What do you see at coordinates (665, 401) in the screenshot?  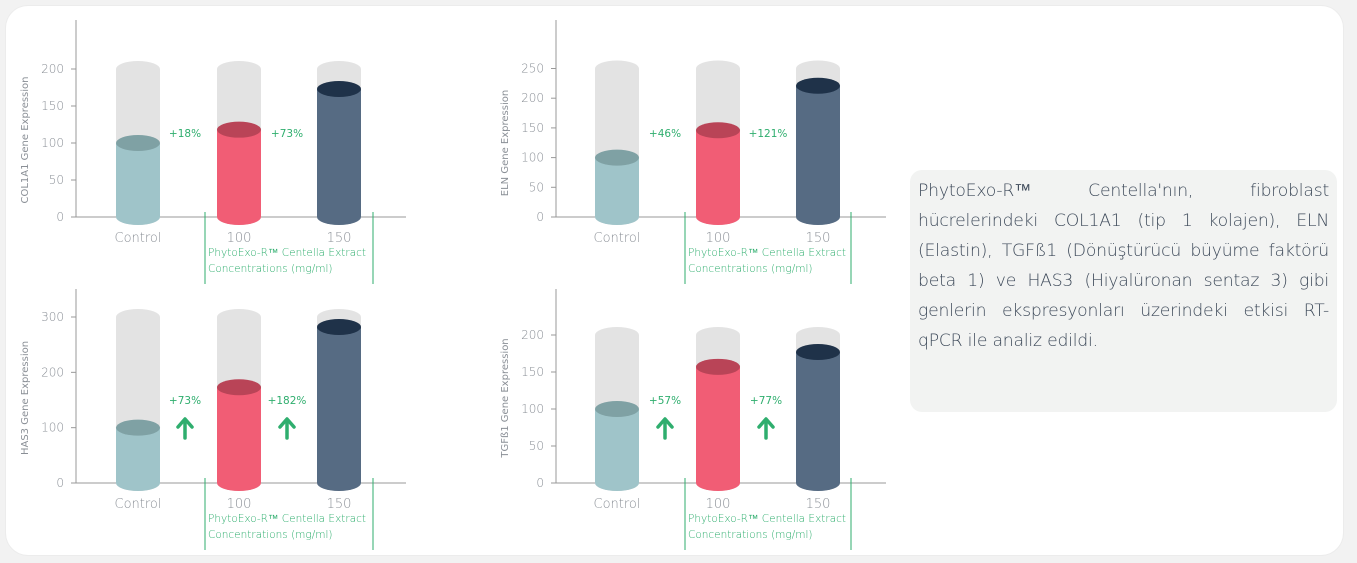 I see `percent-annotation: +57%` at bounding box center [665, 401].